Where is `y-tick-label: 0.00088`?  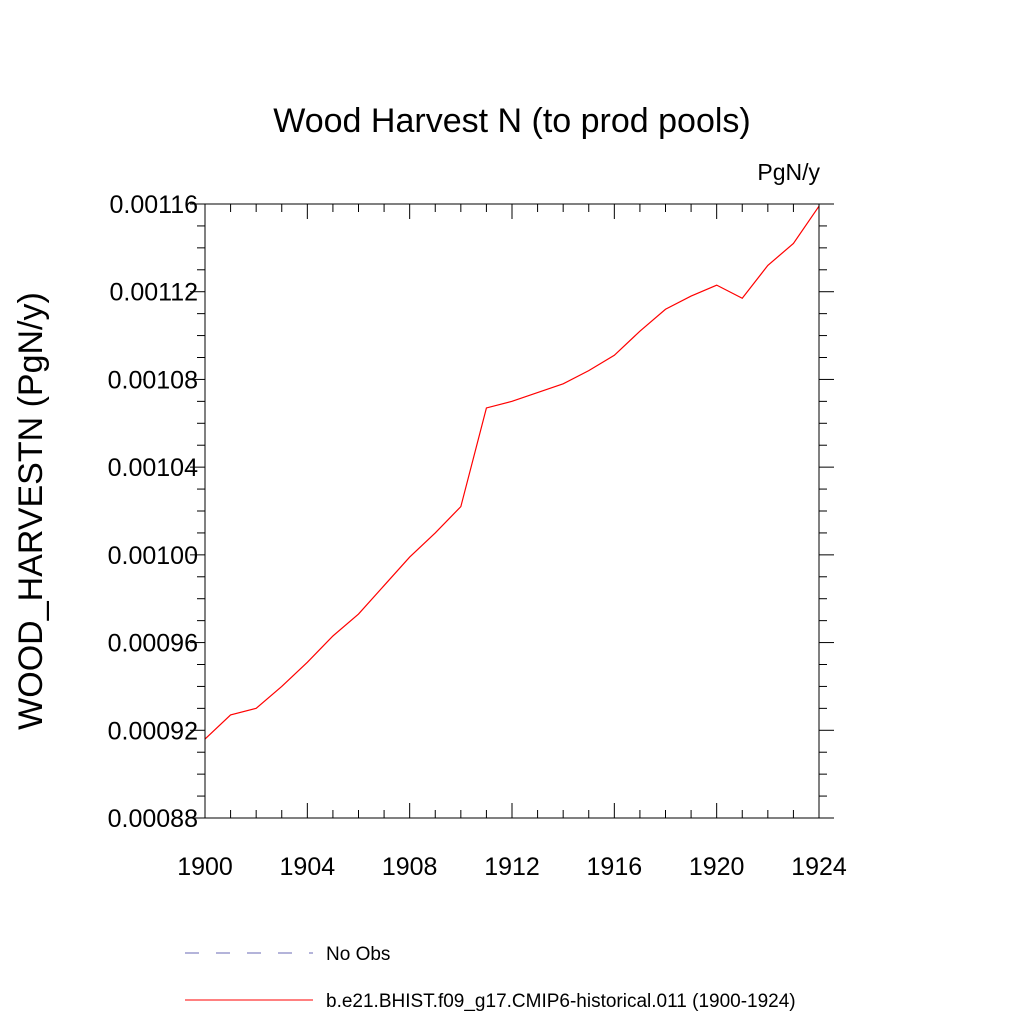 y-tick-label: 0.00088 is located at coordinates (153, 819).